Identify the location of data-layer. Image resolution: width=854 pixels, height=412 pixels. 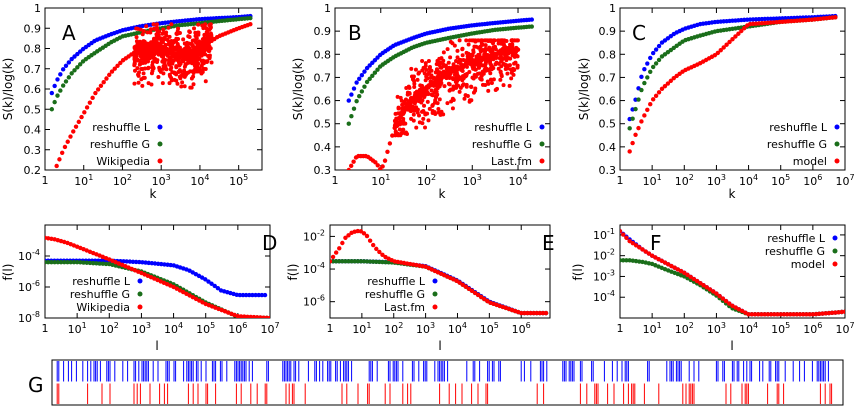
(732, 83).